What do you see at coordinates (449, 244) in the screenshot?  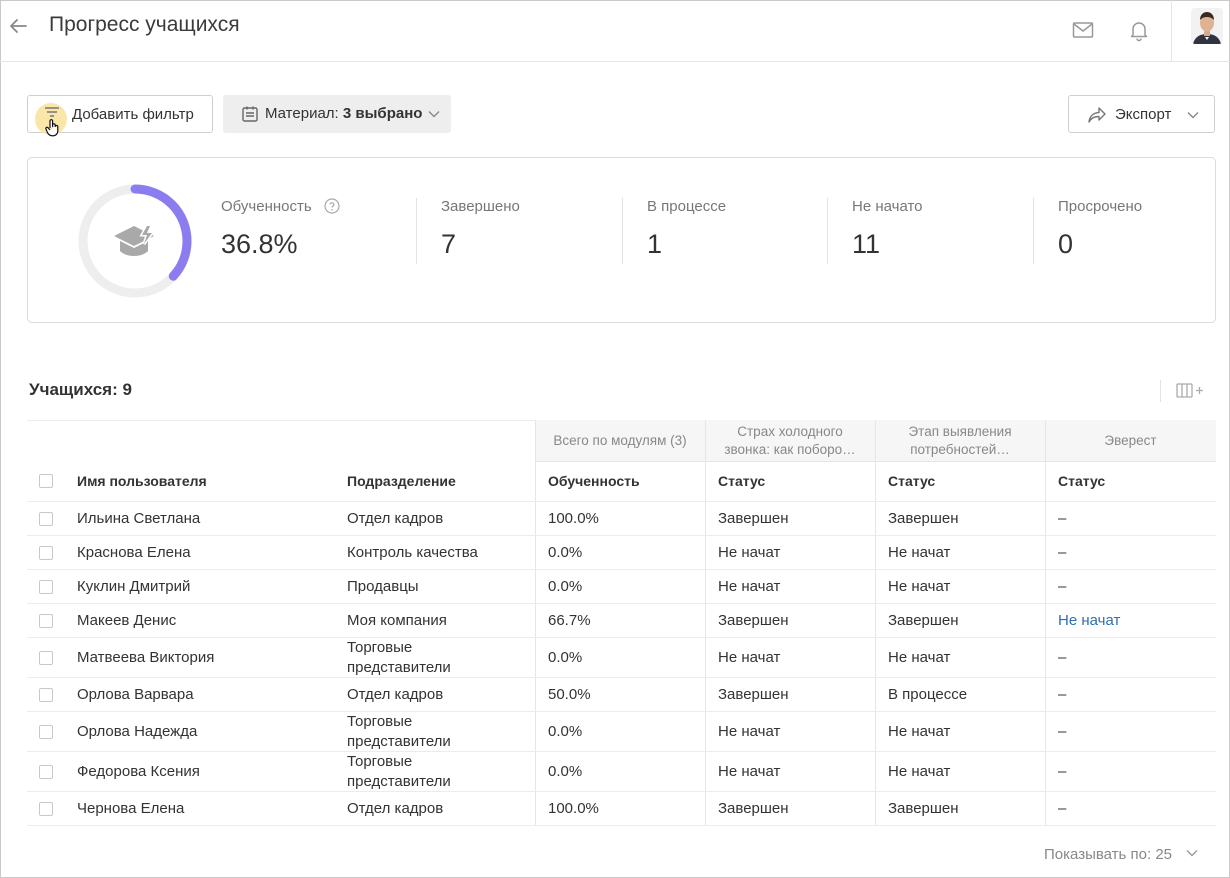 I see `stat-completed-value: 7` at bounding box center [449, 244].